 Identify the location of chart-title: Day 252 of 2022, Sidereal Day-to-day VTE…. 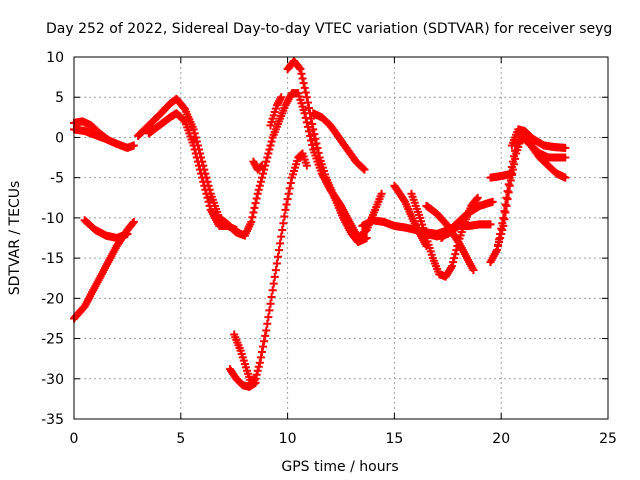
(329, 29).